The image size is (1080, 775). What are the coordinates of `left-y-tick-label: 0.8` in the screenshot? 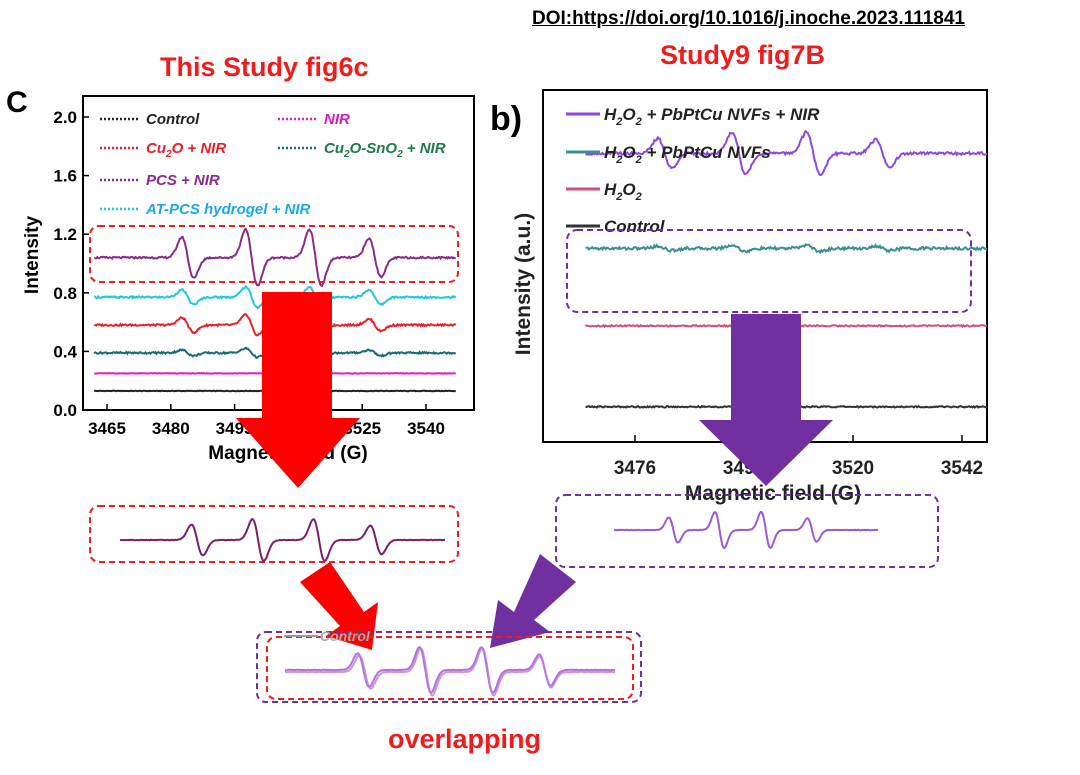 It's located at (65, 293).